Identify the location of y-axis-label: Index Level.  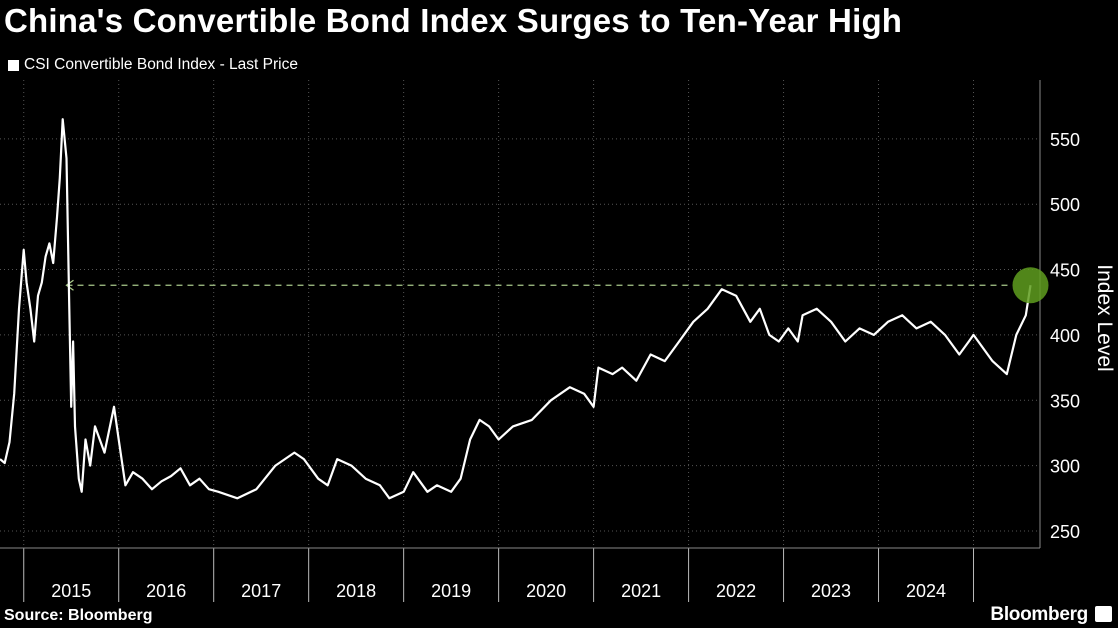
(1104, 318).